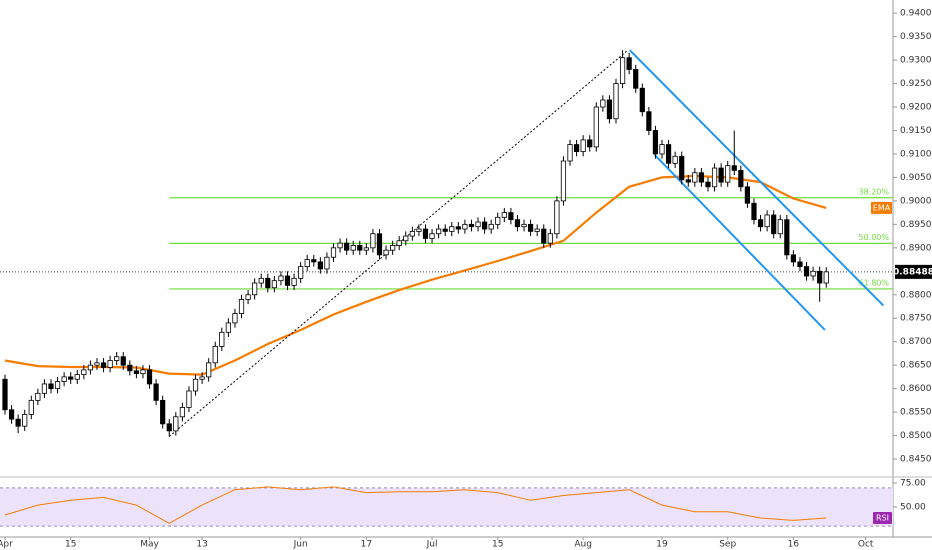 The image size is (932, 550). Describe the element at coordinates (201, 545) in the screenshot. I see `x-tick-label: 13` at that location.